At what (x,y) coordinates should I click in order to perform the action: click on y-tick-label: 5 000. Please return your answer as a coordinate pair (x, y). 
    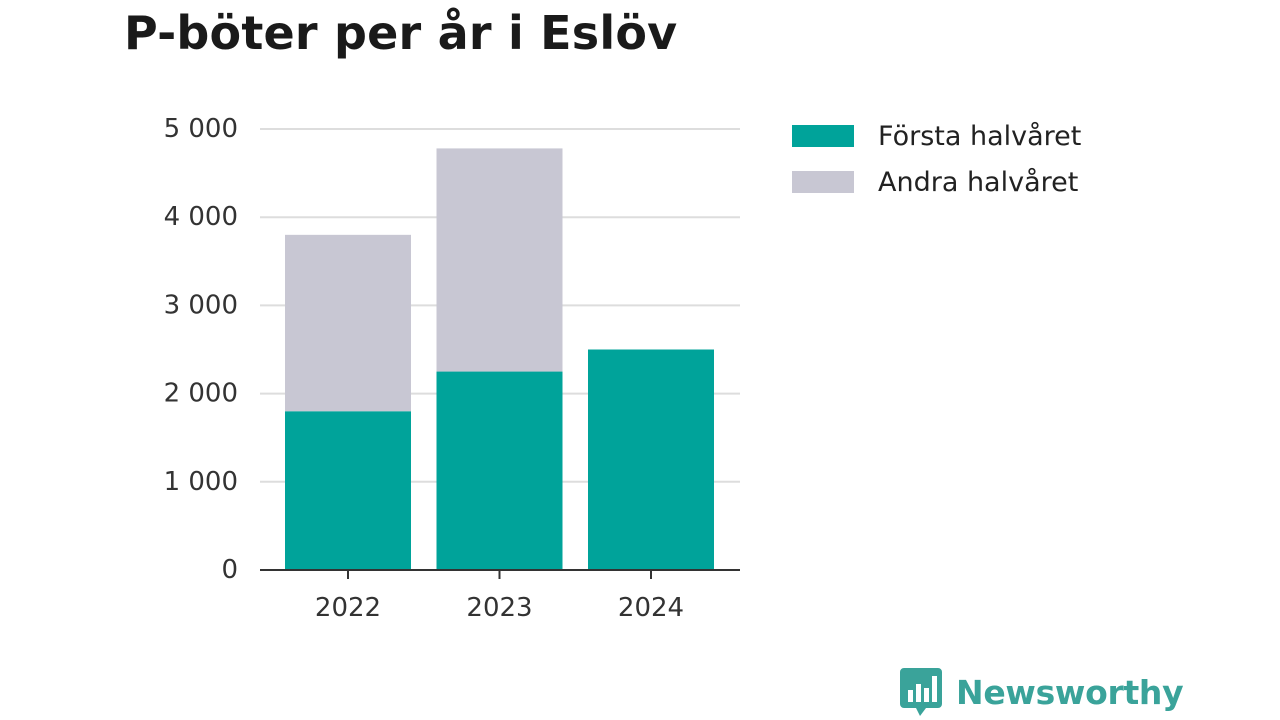
    Looking at the image, I should click on (201, 129).